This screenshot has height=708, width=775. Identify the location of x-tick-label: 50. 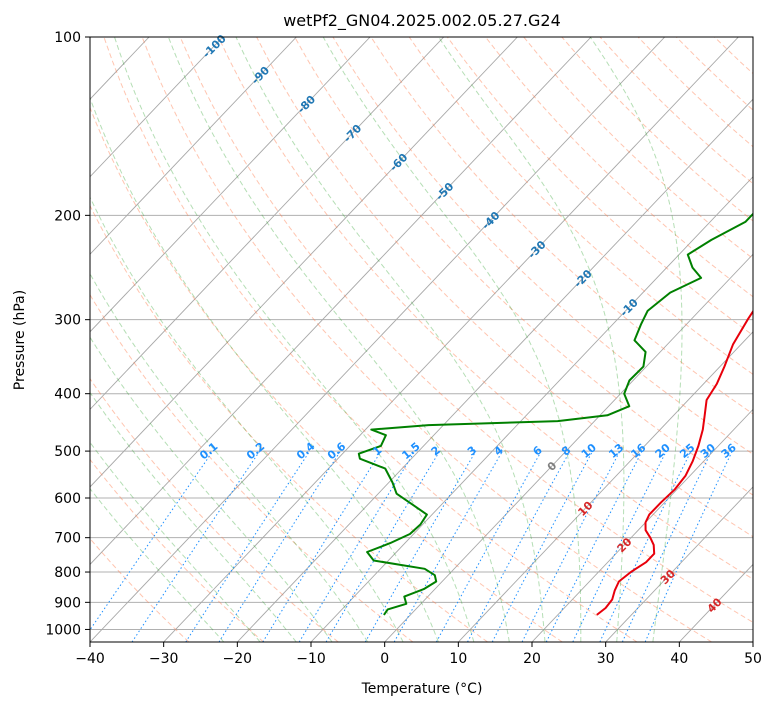
(753, 659).